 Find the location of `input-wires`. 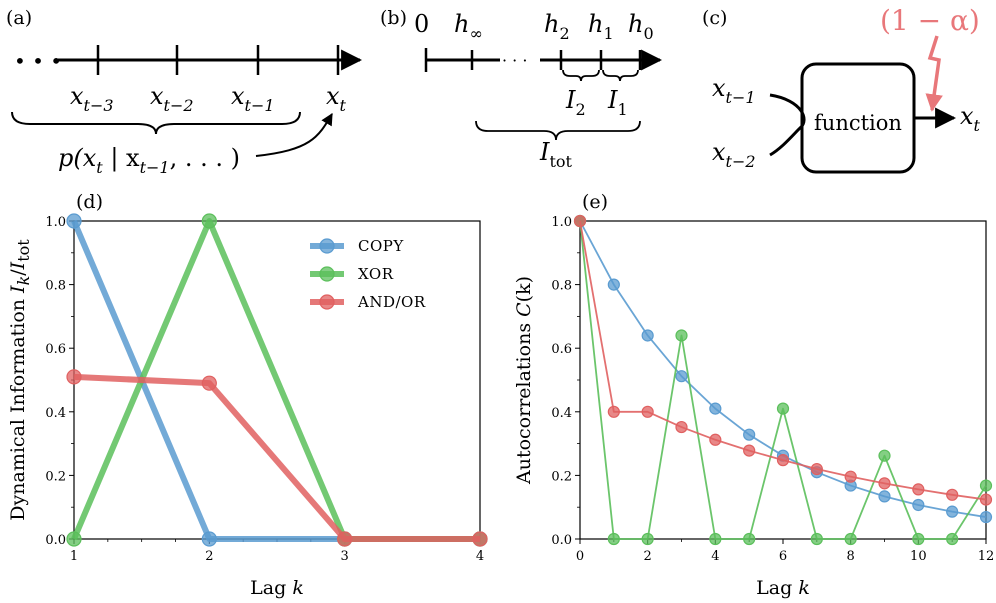

input-wires is located at coordinates (787, 125).